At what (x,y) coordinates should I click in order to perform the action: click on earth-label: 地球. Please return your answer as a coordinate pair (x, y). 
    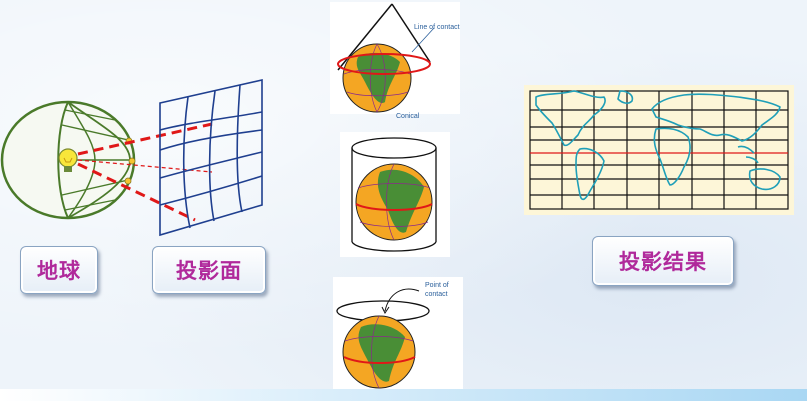
    Looking at the image, I should click on (59, 270).